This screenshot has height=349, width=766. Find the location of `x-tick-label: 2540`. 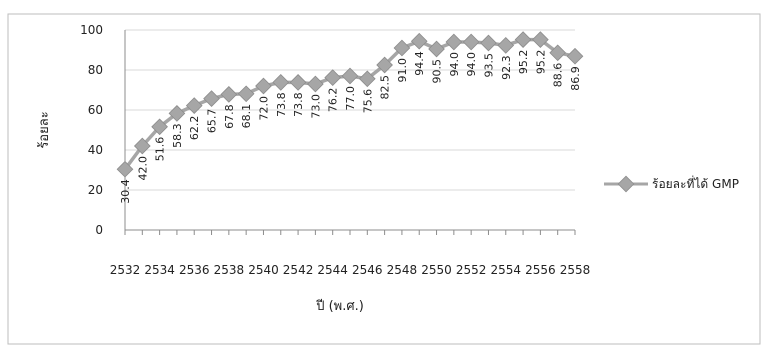

x-tick-label: 2540 is located at coordinates (263, 270).